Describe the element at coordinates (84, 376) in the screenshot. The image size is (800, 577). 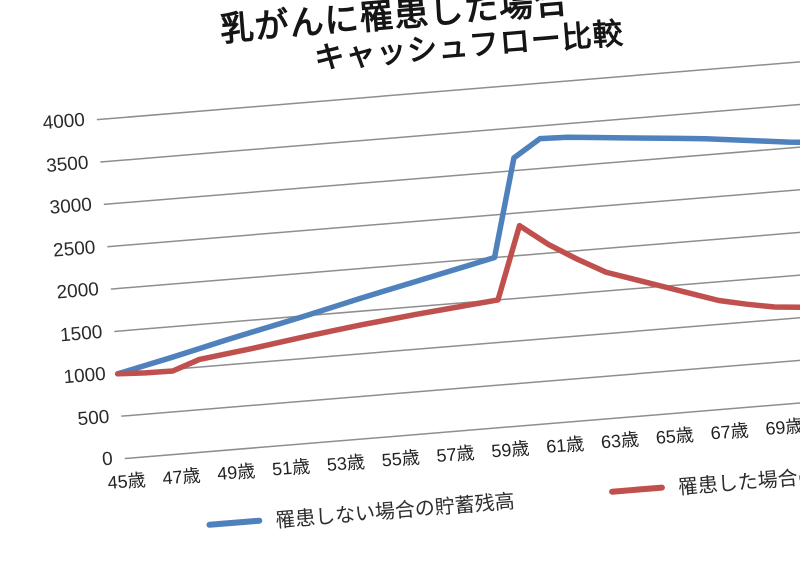
I see `y-tick-label: 1000` at that location.